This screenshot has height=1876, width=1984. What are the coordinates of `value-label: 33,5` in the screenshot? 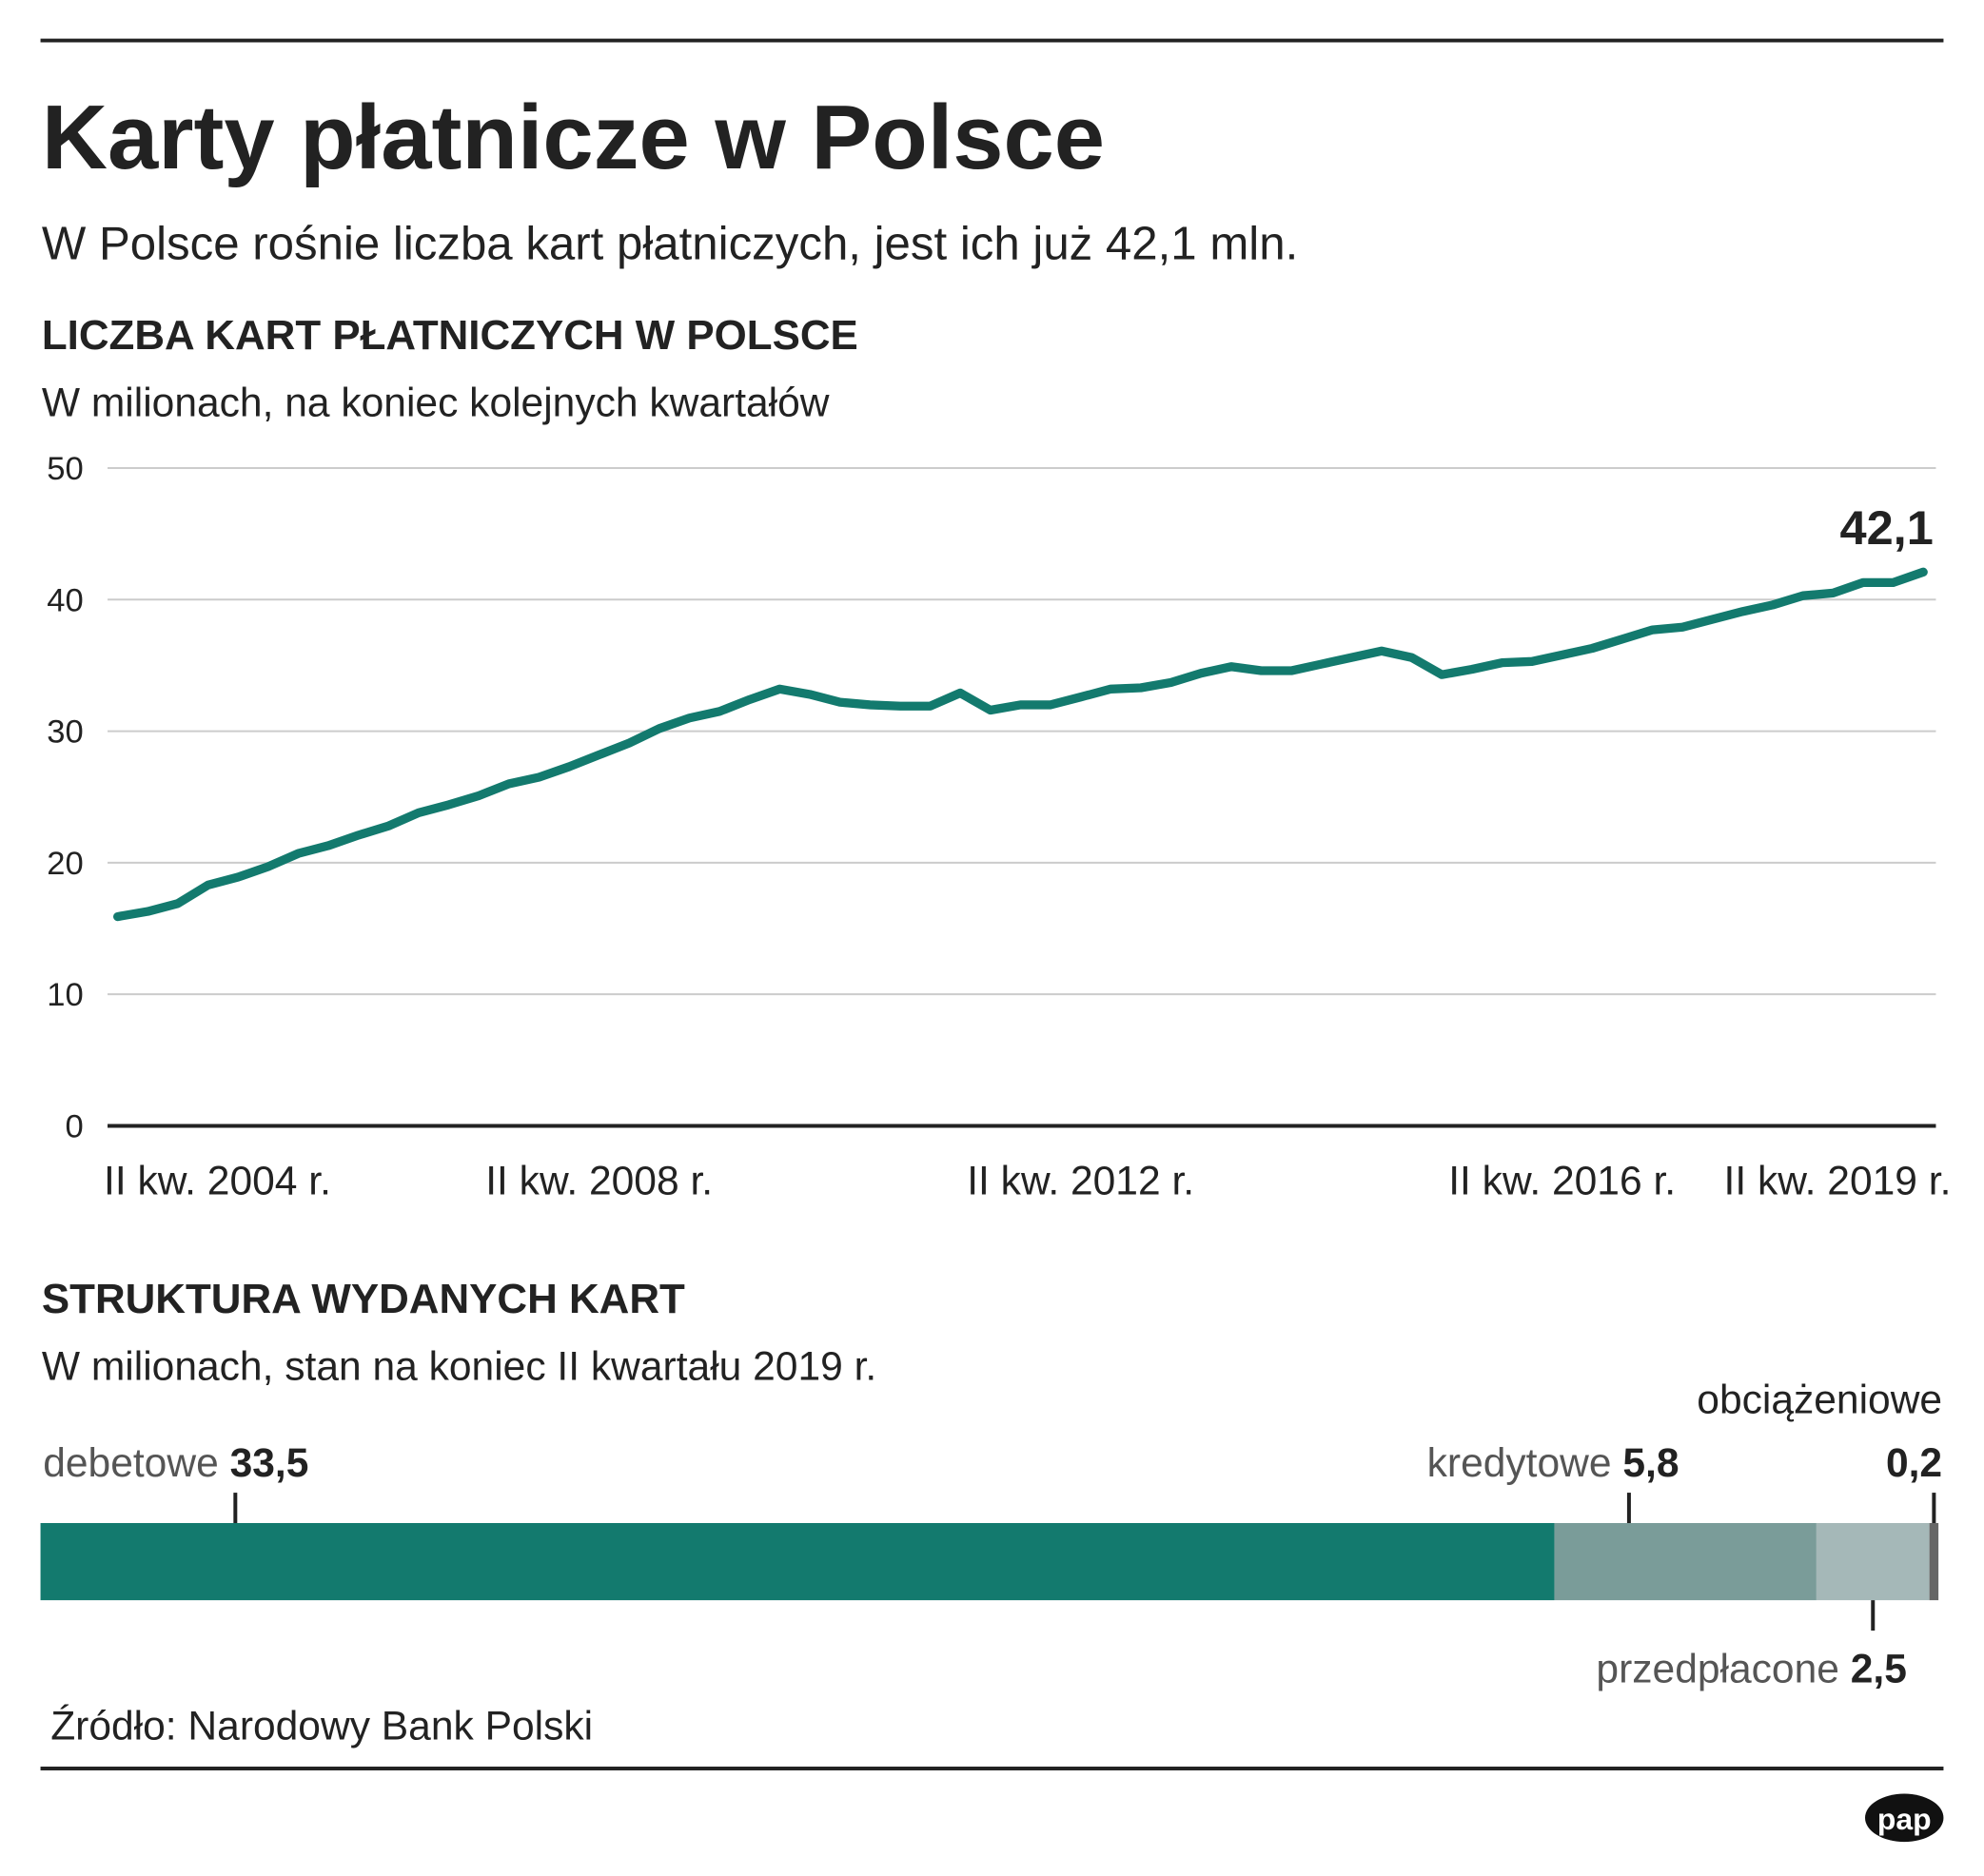 It's located at (270, 1463).